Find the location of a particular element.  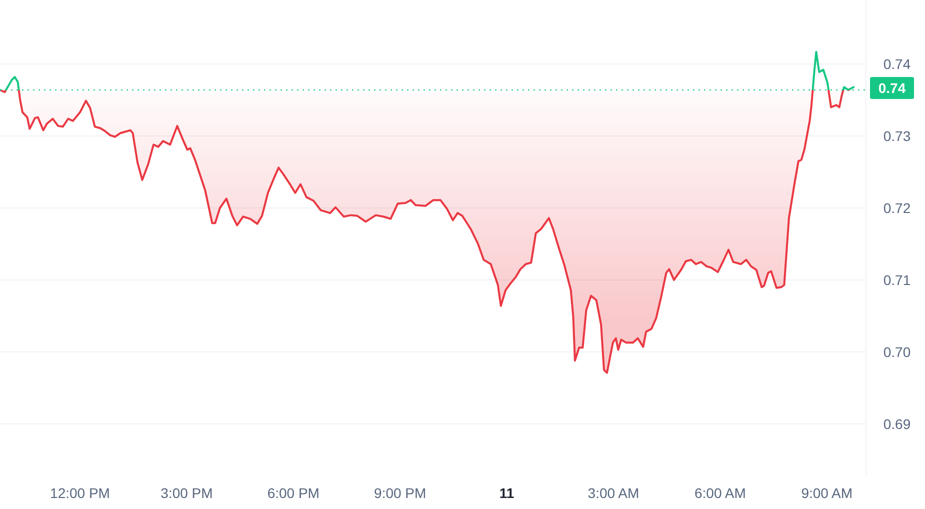

y-tick-label: 0.71 is located at coordinates (897, 280).